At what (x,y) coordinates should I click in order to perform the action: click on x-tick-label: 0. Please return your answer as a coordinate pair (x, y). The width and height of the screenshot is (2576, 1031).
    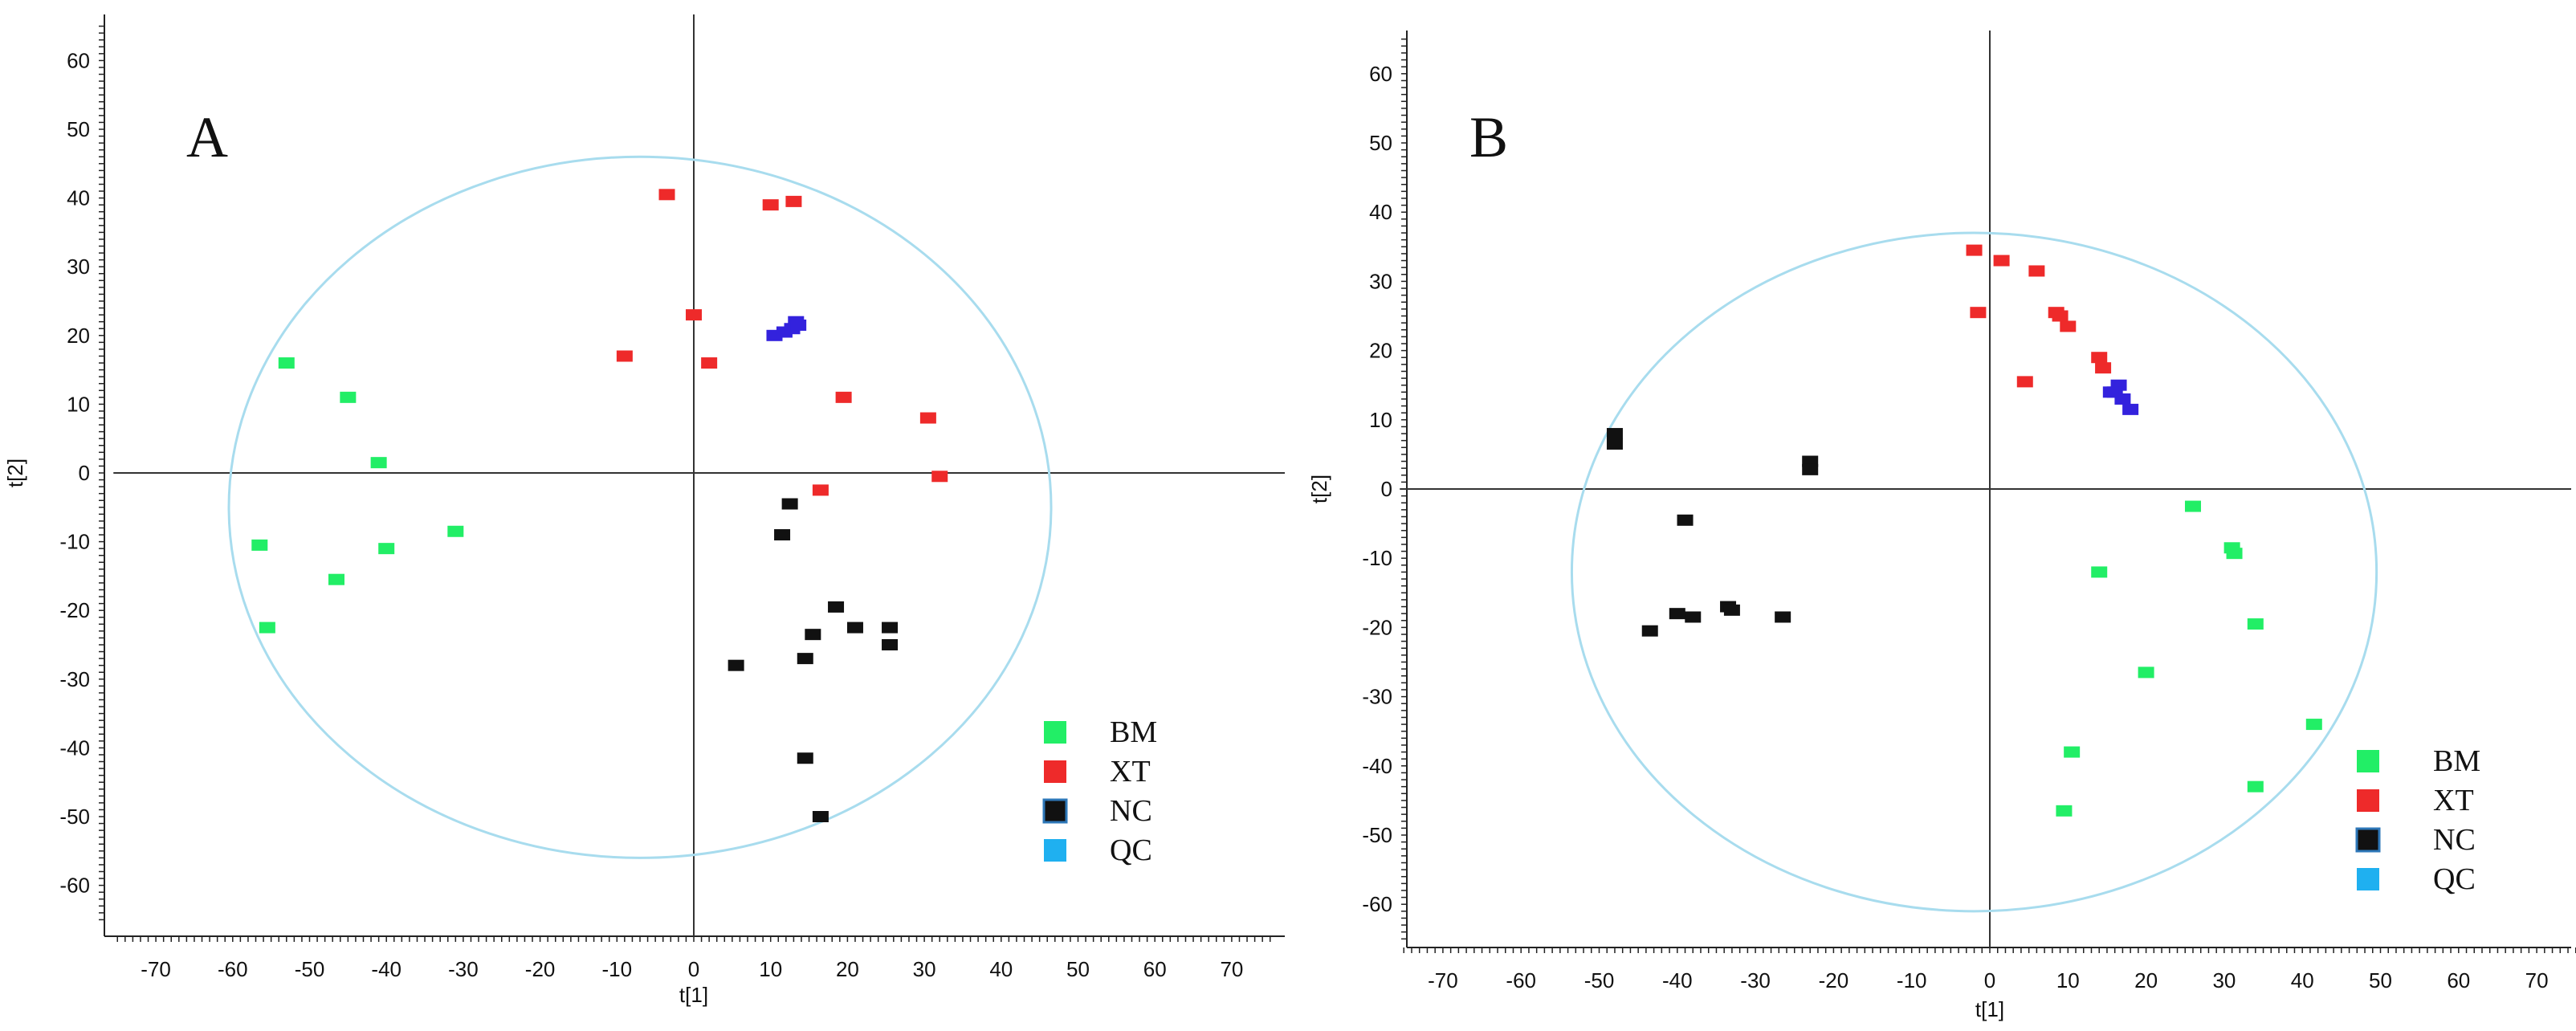
    Looking at the image, I should click on (693, 969).